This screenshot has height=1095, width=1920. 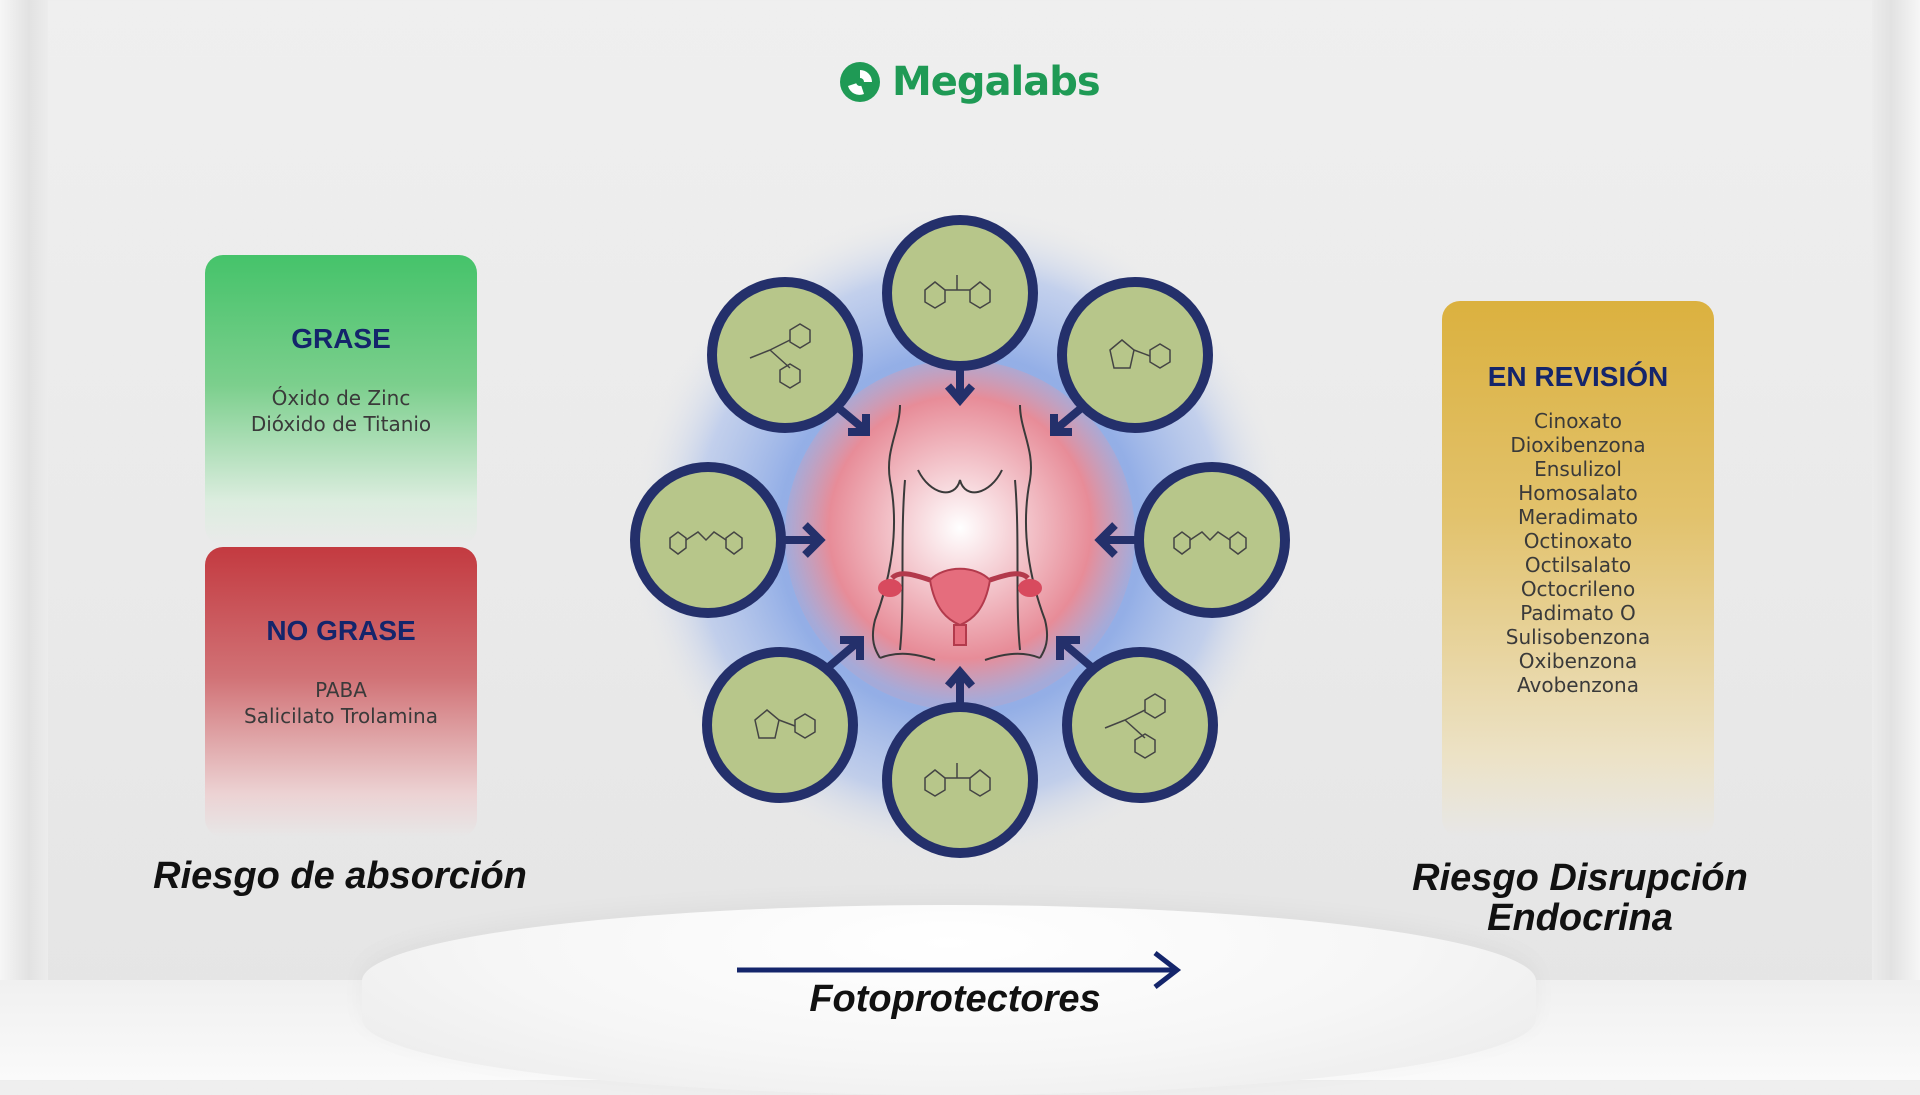 What do you see at coordinates (1578, 637) in the screenshot?
I see `en-revision-item: Sulisobenzona` at bounding box center [1578, 637].